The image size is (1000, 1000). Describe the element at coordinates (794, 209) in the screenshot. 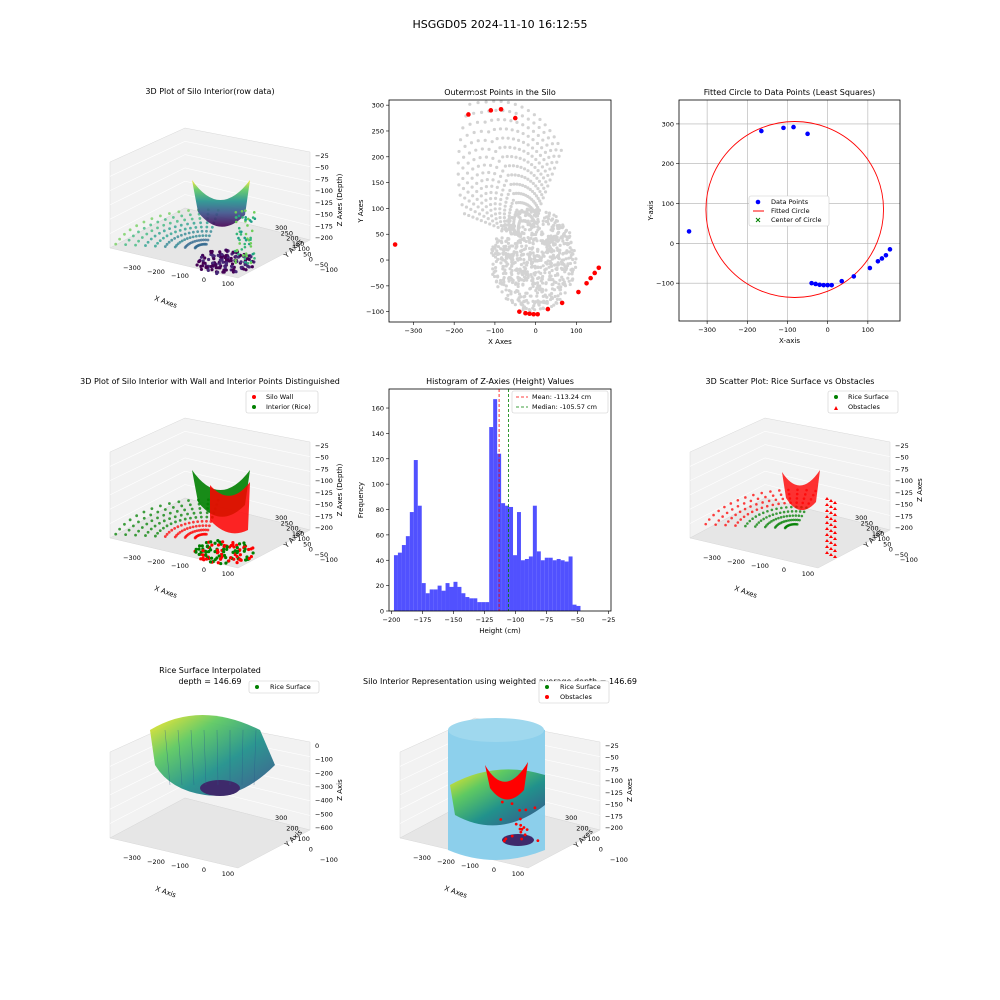

I see `fitted-circle` at that location.